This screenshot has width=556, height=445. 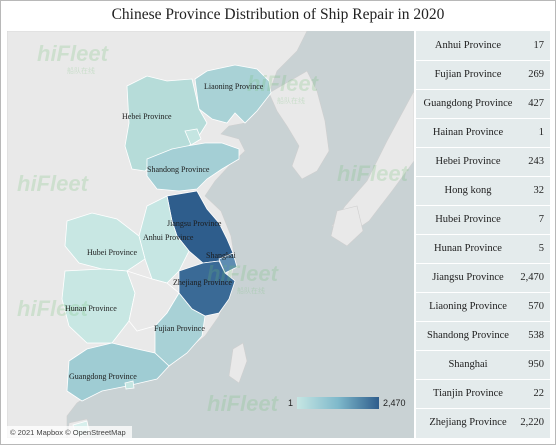 What do you see at coordinates (539, 45) in the screenshot?
I see `repair-count: 17` at bounding box center [539, 45].